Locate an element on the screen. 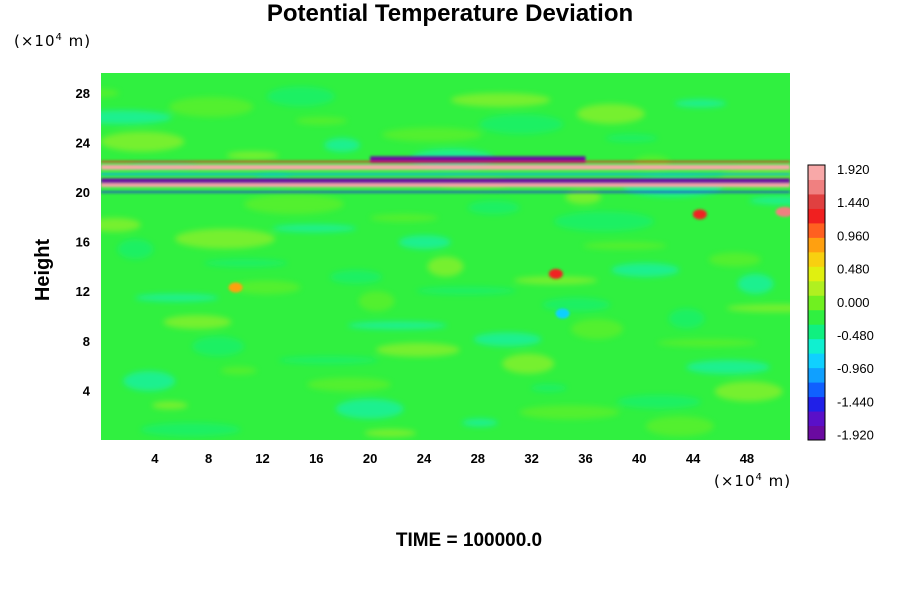 The width and height of the screenshot is (900, 600). colorbar-tick-label: 0.960 is located at coordinates (853, 235).